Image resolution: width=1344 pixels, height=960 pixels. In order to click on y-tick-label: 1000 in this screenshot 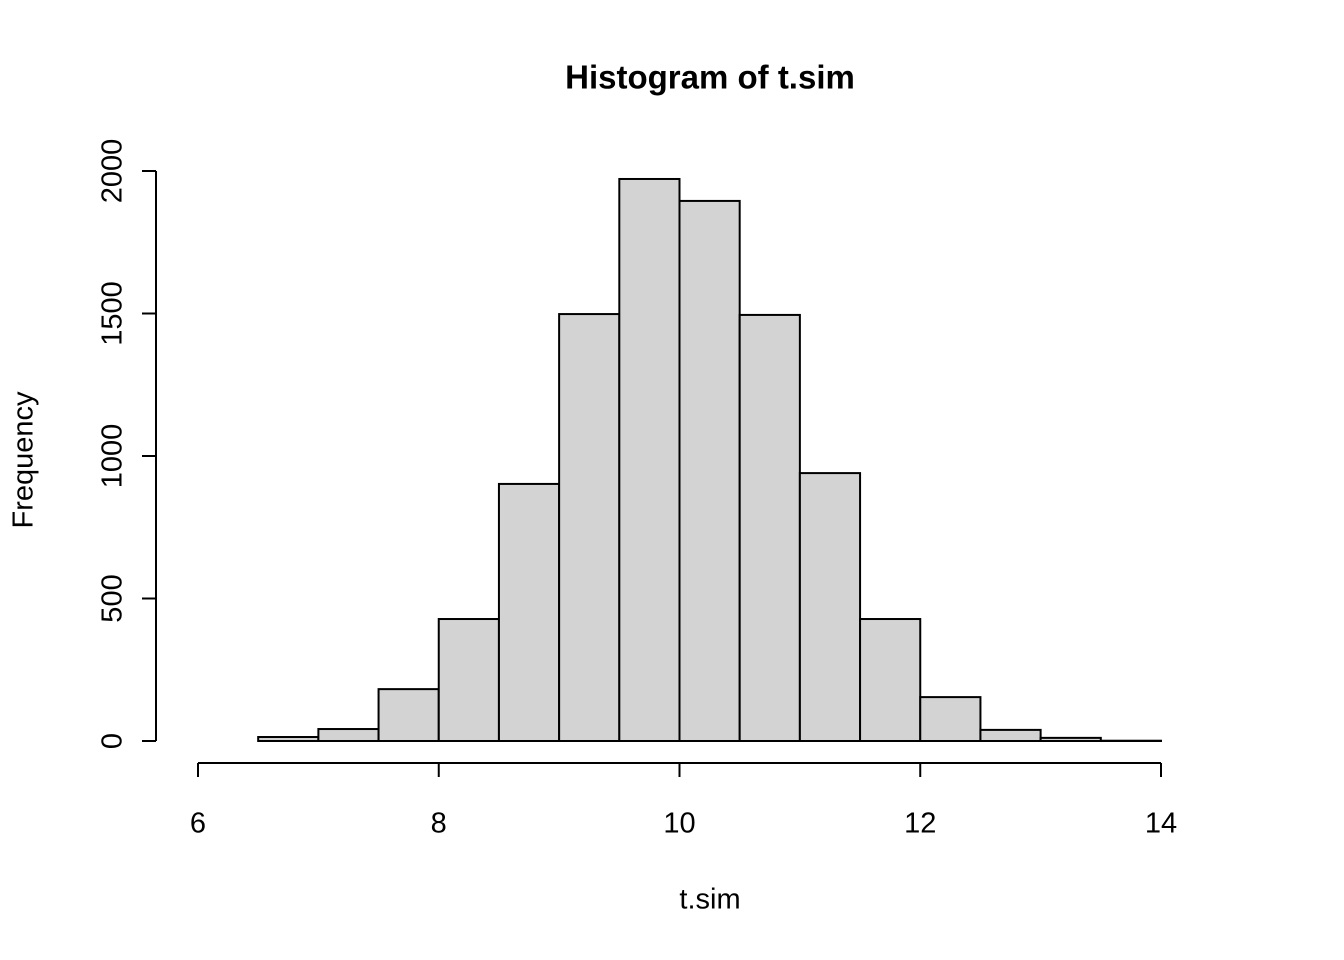, I will do `click(113, 456)`.